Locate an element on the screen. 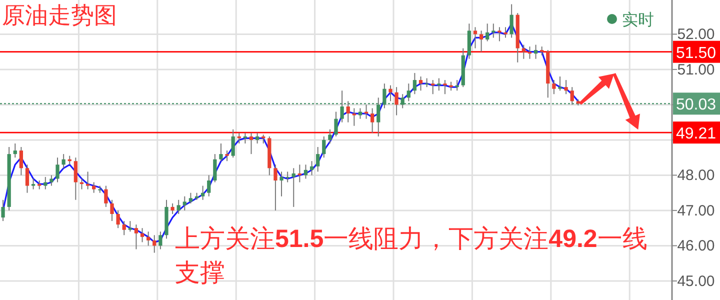  y-tick-label: 51.00 is located at coordinates (696, 69).